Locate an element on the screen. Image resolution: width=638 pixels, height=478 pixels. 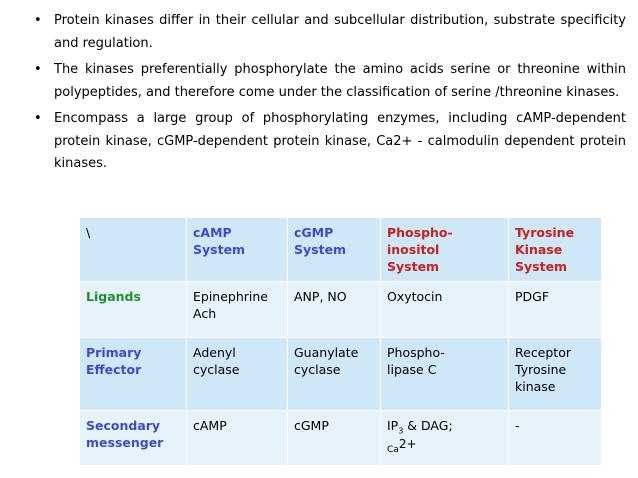
cell-line: IP3 & DAG; is located at coordinates (444, 428).